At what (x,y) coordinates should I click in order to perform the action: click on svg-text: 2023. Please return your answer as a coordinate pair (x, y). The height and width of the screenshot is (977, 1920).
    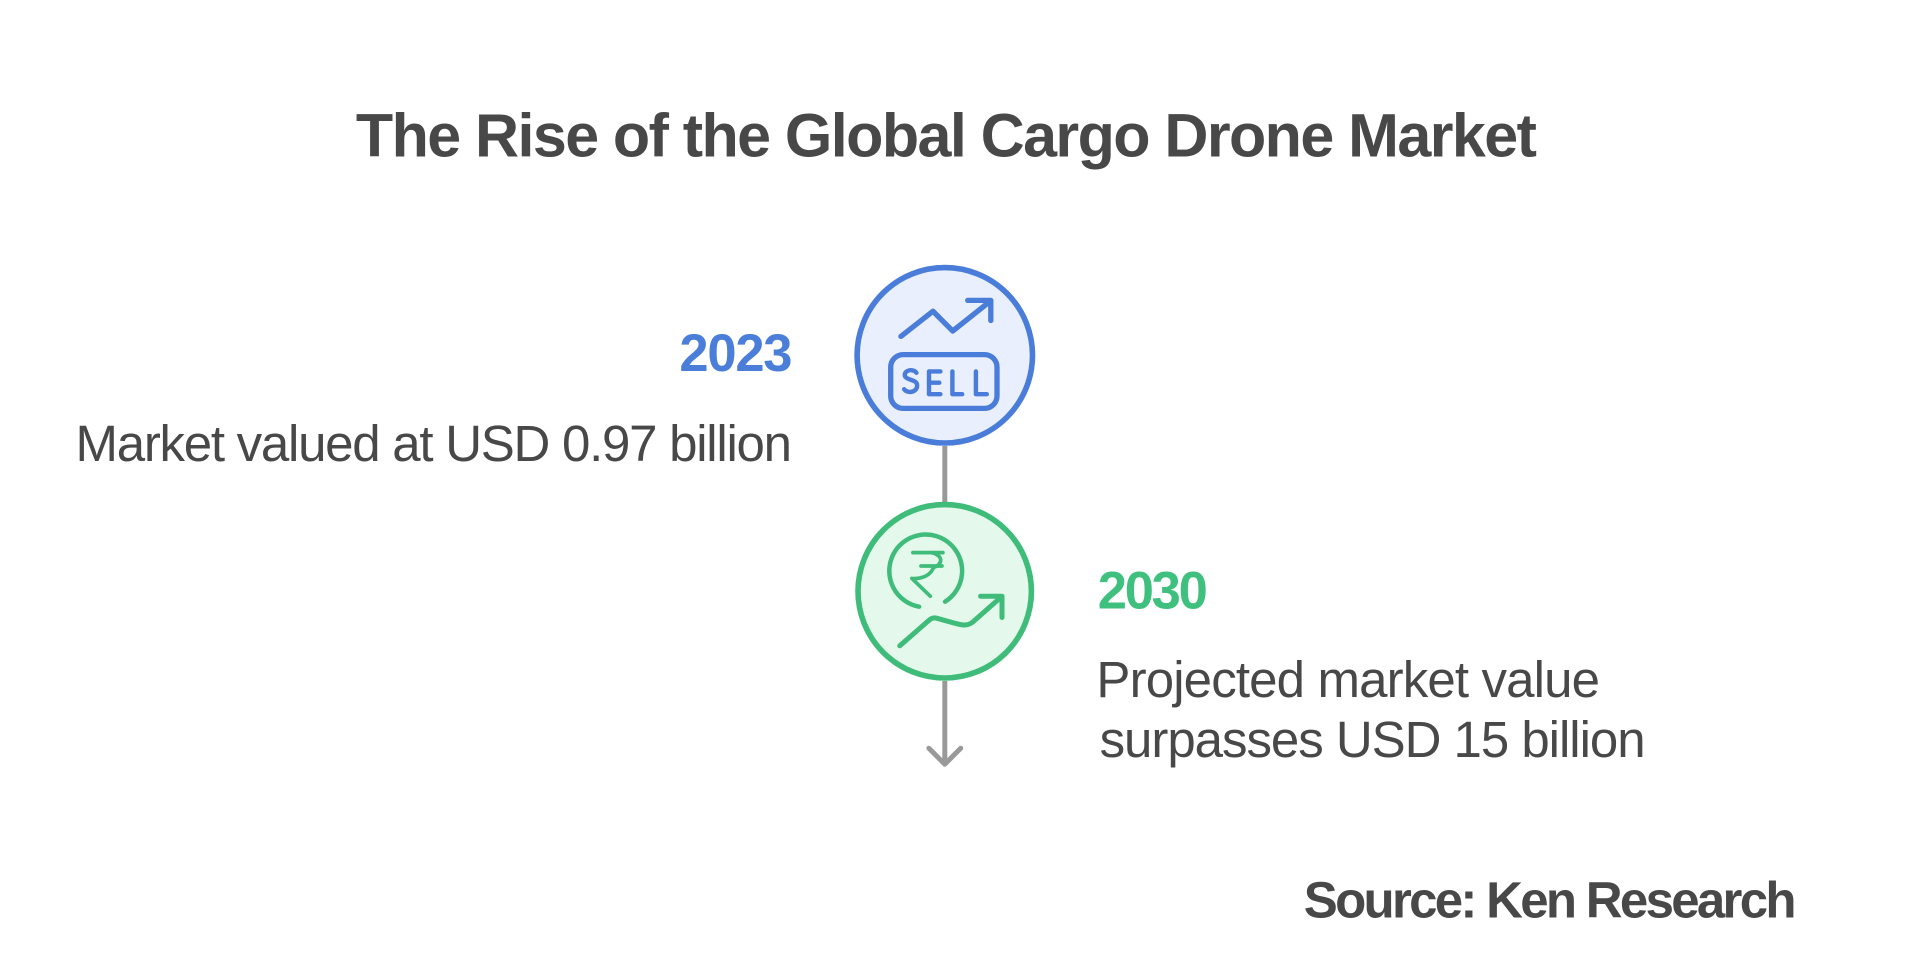
    Looking at the image, I should click on (735, 353).